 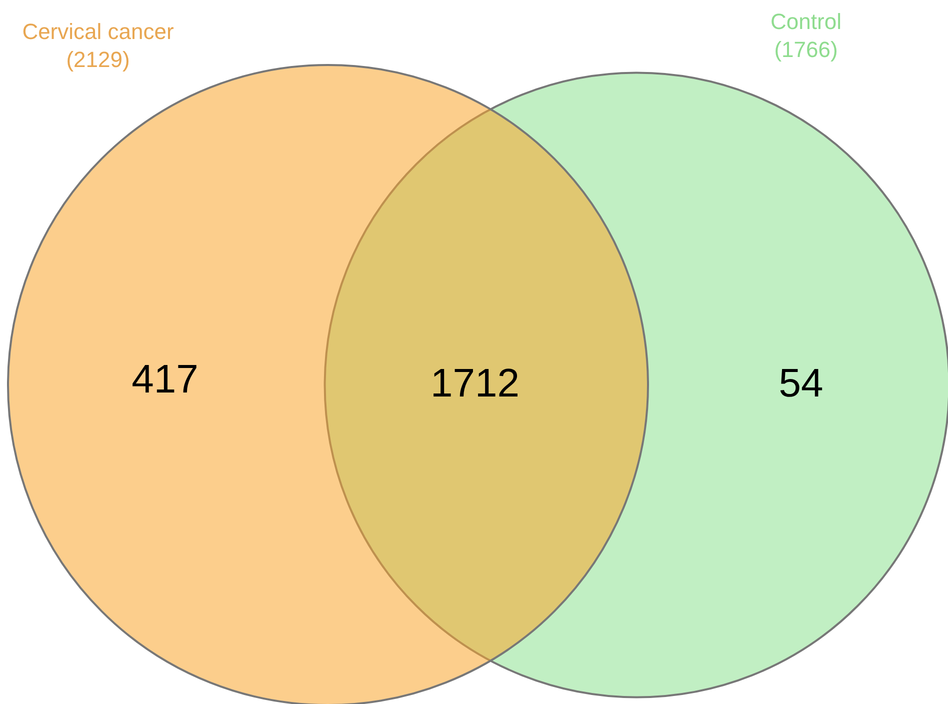 What do you see at coordinates (806, 21) in the screenshot?
I see `category-label: Control` at bounding box center [806, 21].